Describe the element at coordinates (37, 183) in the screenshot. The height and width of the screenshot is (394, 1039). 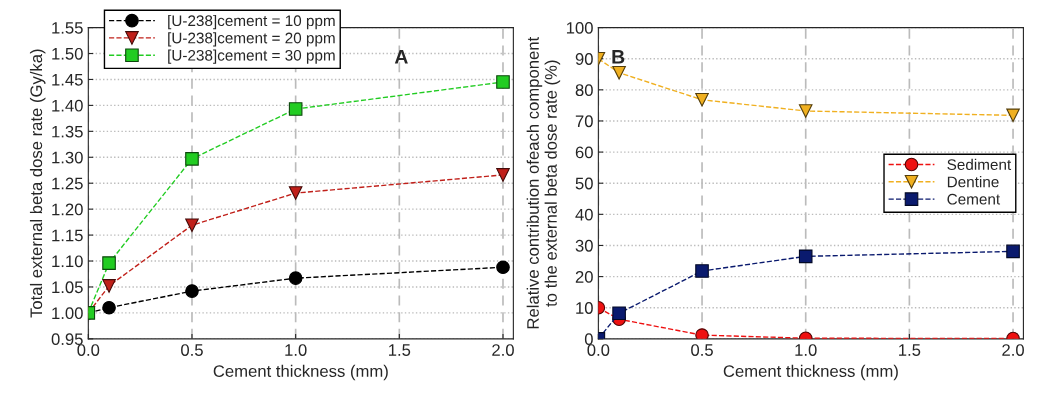
I see `y-axis-title: Total external beta dose rate (Gy/ka)` at that location.